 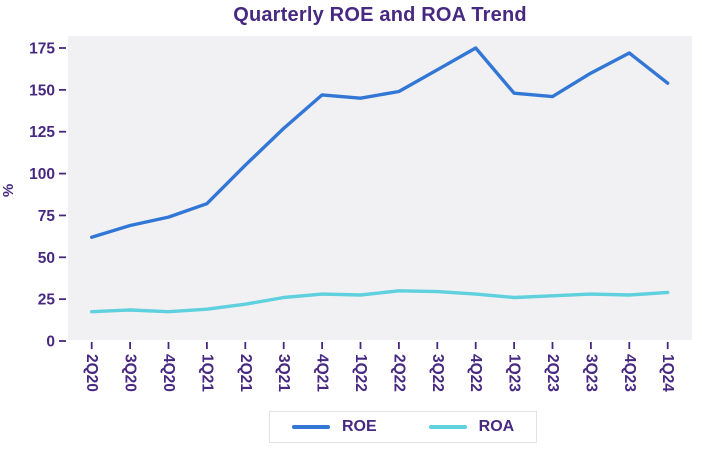 What do you see at coordinates (91, 373) in the screenshot?
I see `x-tick-label: 2Q20` at bounding box center [91, 373].